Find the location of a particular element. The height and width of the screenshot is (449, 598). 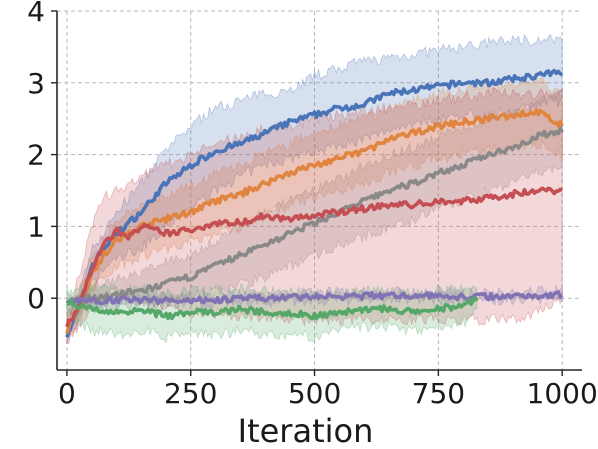

x-tick-label: 1000 is located at coordinates (562, 393).